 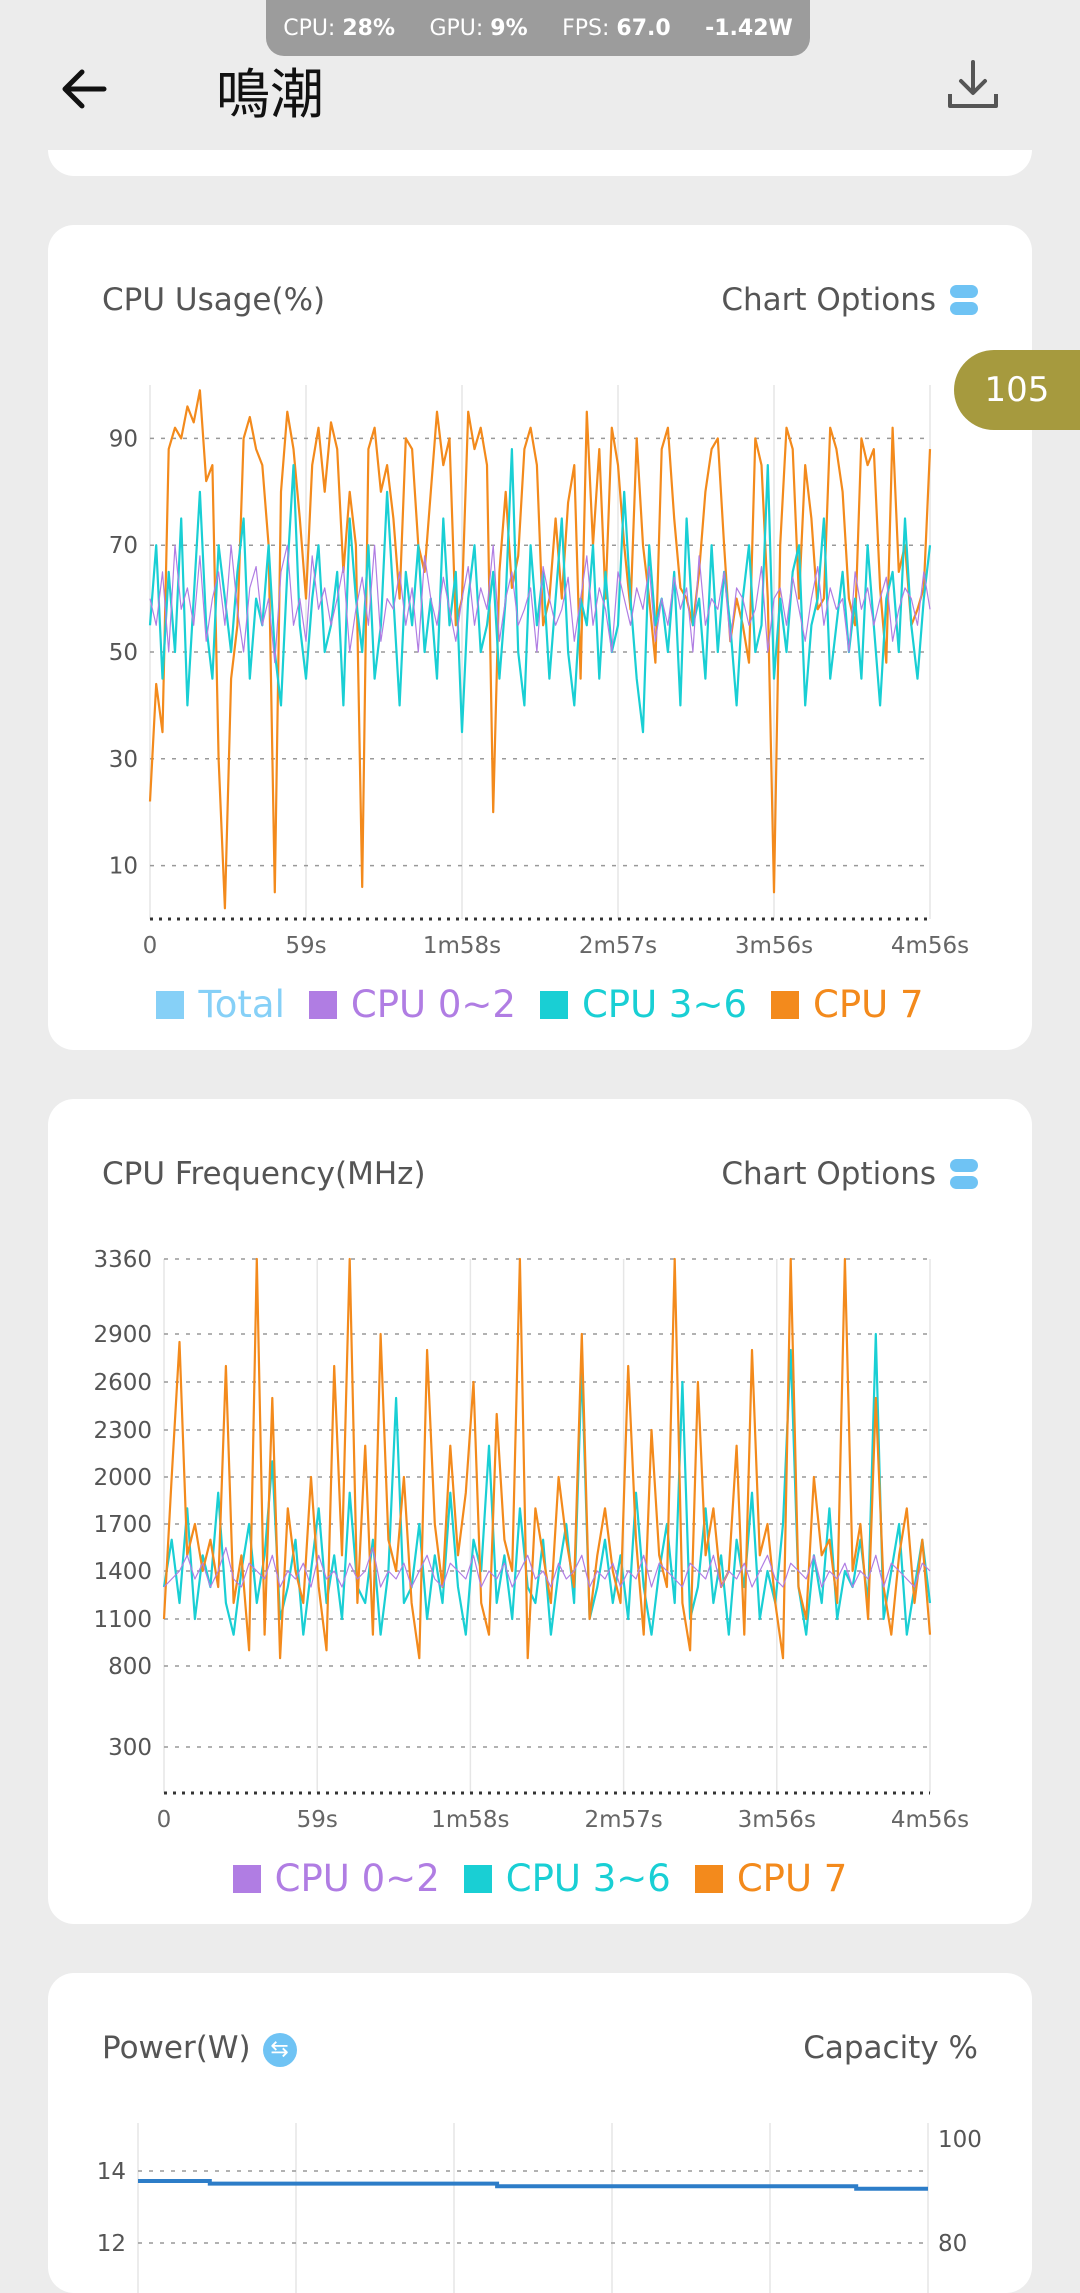 What do you see at coordinates (130, 1667) in the screenshot?
I see `y-tick-label: 800` at bounding box center [130, 1667].